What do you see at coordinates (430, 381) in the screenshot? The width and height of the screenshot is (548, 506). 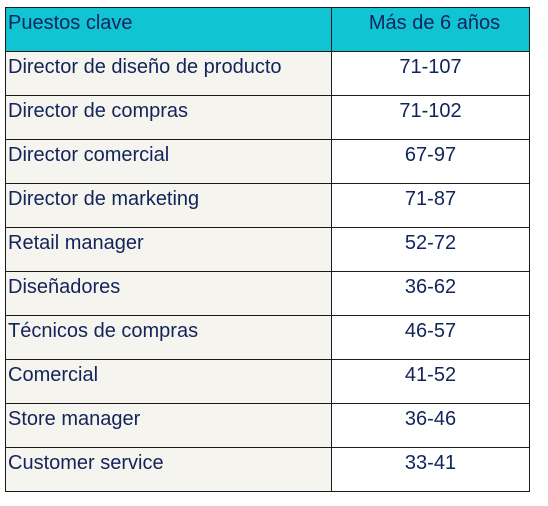 I see `range-cell: 41-52` at bounding box center [430, 381].